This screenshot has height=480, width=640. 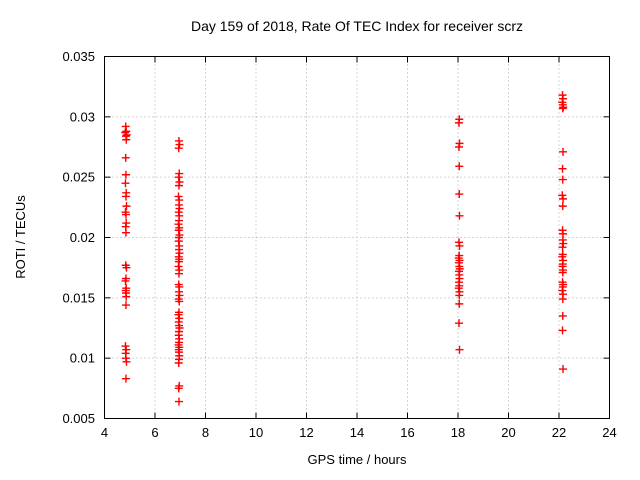 What do you see at coordinates (609, 432) in the screenshot?
I see `x-tick-label: 24` at bounding box center [609, 432].